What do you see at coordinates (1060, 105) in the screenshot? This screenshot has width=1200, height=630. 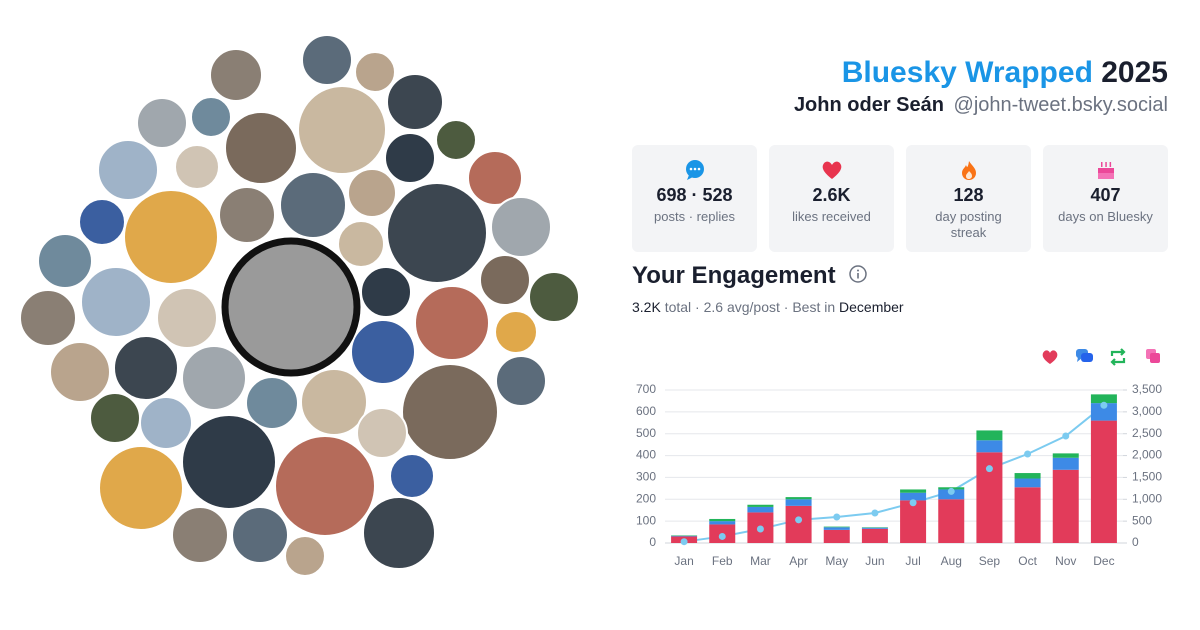 I see `handle: @john-tweet.bsky.social` at bounding box center [1060, 105].